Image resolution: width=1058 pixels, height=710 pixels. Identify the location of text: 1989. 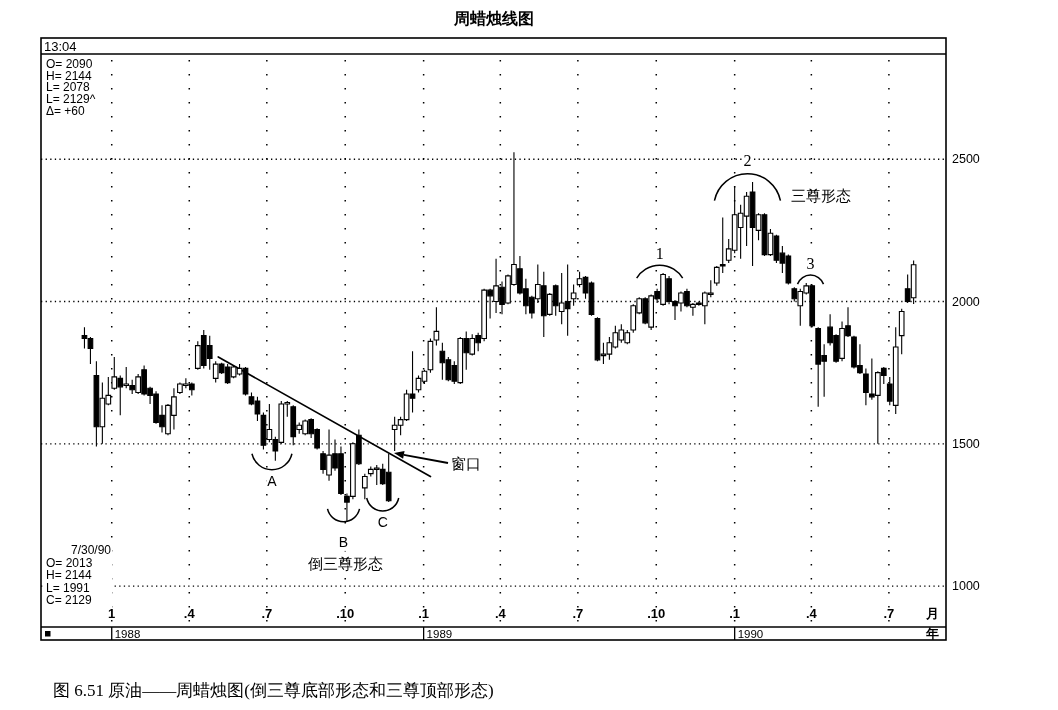
(439, 634).